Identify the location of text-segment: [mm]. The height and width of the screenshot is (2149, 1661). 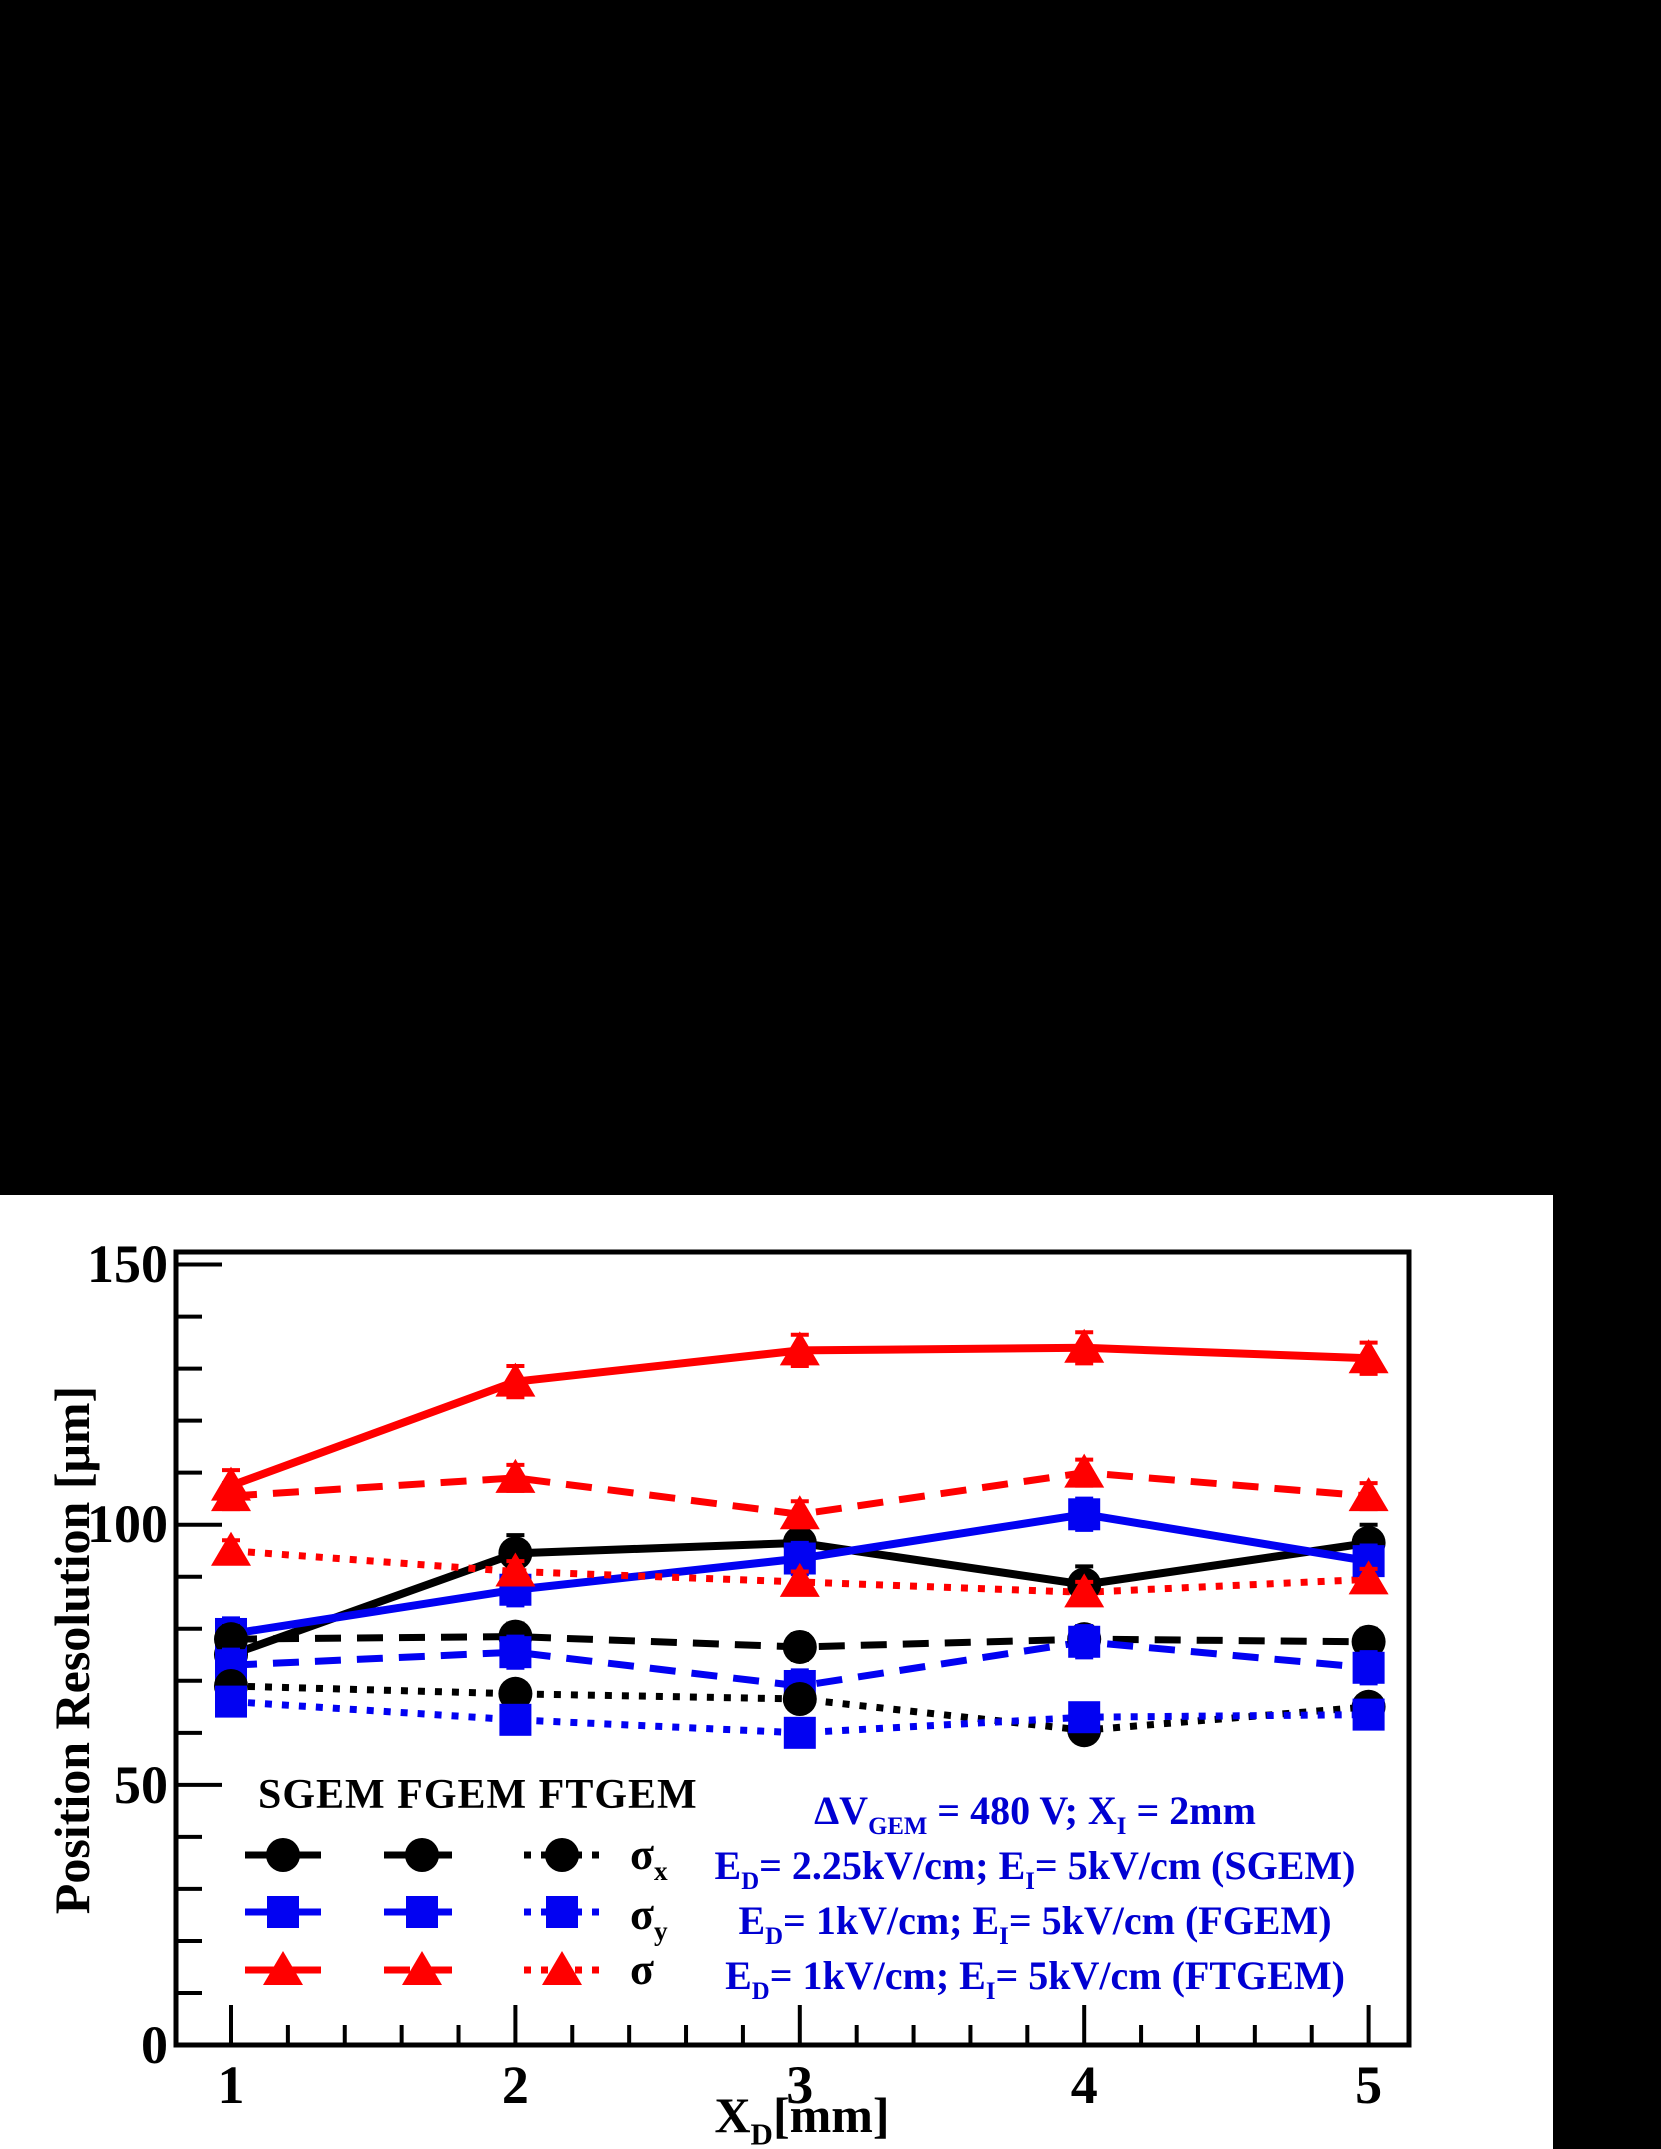
(831, 2115).